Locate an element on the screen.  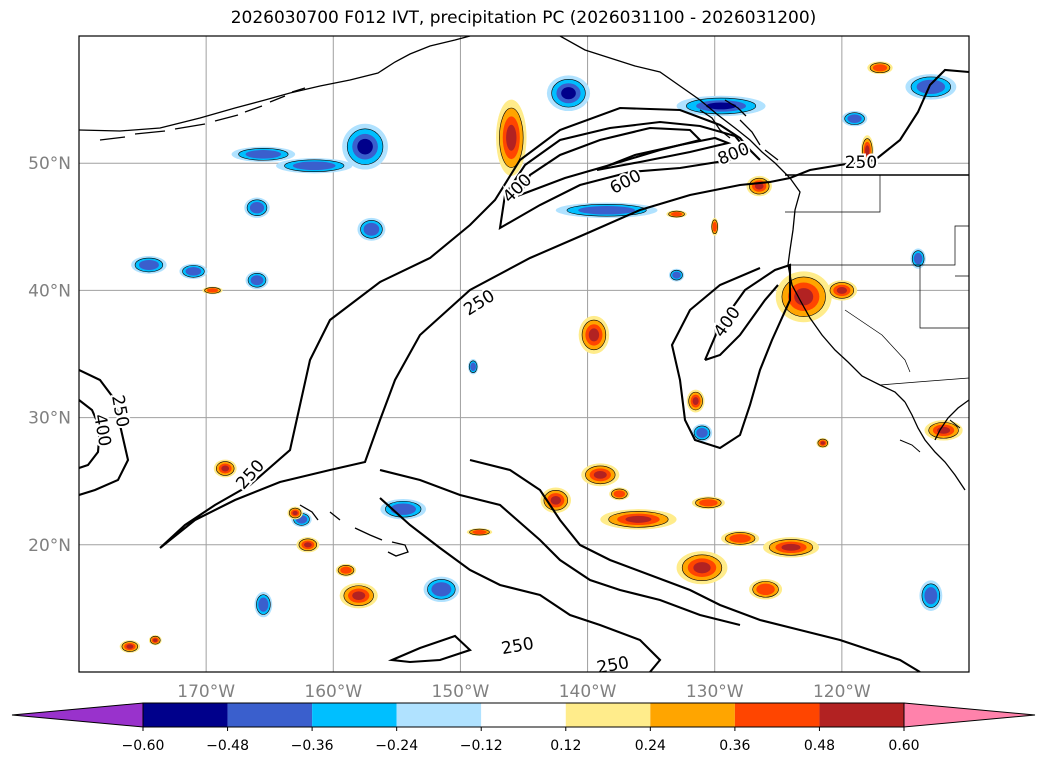
colorbar-tick-label: −0.48 is located at coordinates (227, 746).